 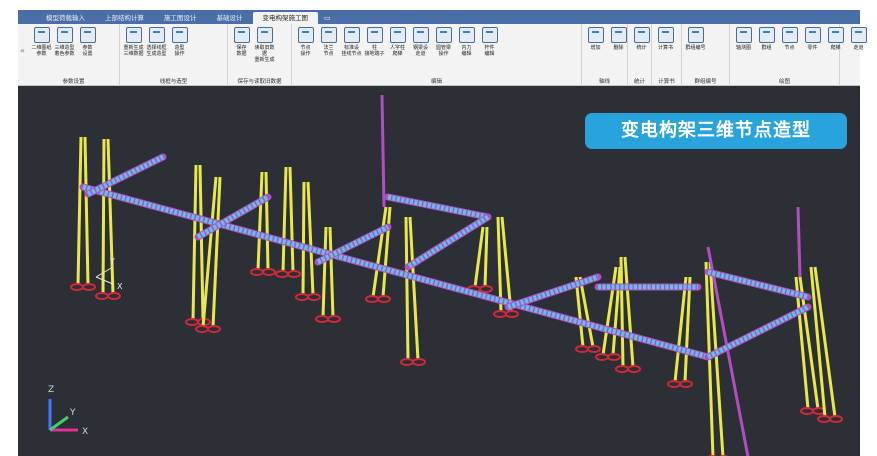 What do you see at coordinates (180, 18) in the screenshot?
I see `tab-construction-drawing: 施工图设计` at bounding box center [180, 18].